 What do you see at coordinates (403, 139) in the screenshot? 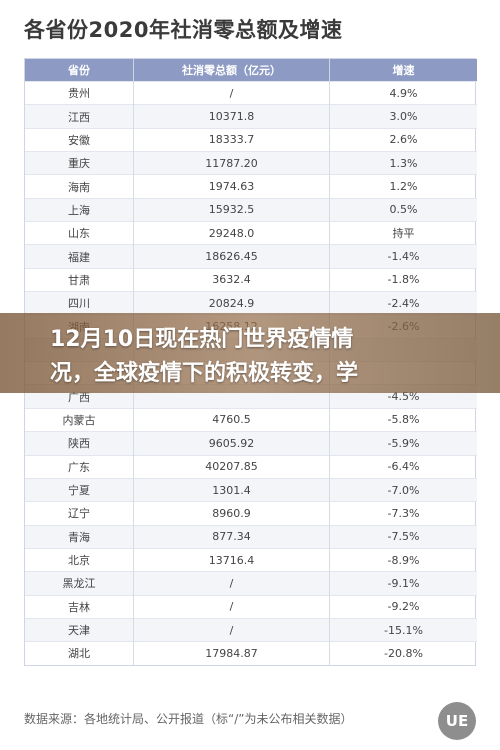
I see `cell-growth: 2.6%` at bounding box center [403, 139].